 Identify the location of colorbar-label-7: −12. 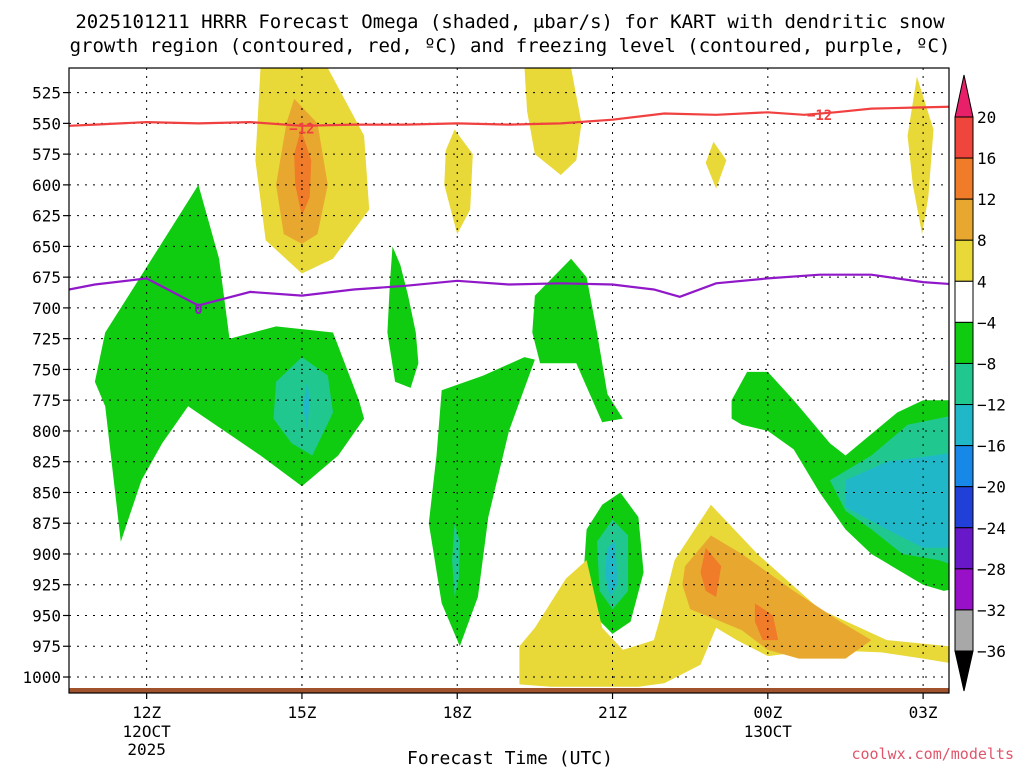
(991, 405).